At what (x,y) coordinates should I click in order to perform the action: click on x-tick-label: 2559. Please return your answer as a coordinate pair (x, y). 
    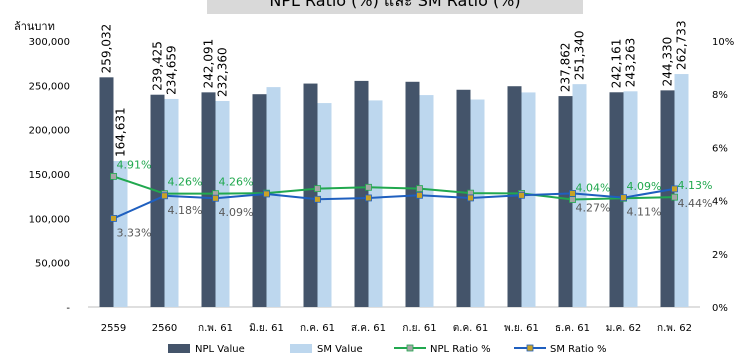
    Looking at the image, I should click on (113, 328).